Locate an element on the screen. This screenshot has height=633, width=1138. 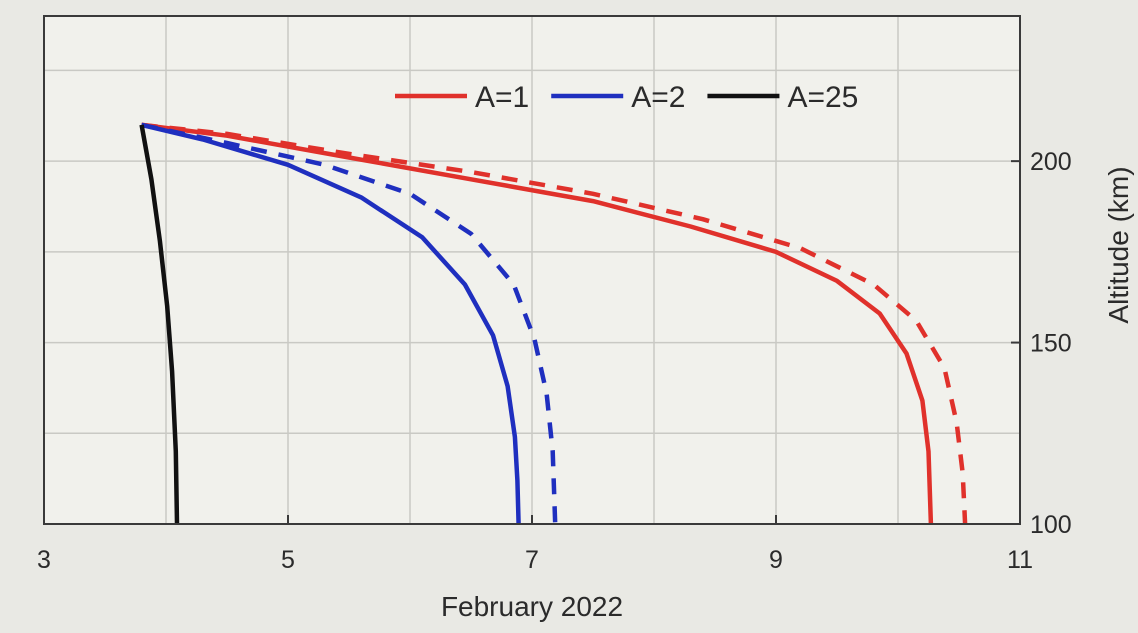
x-axis-label: February 2022 is located at coordinates (532, 606).